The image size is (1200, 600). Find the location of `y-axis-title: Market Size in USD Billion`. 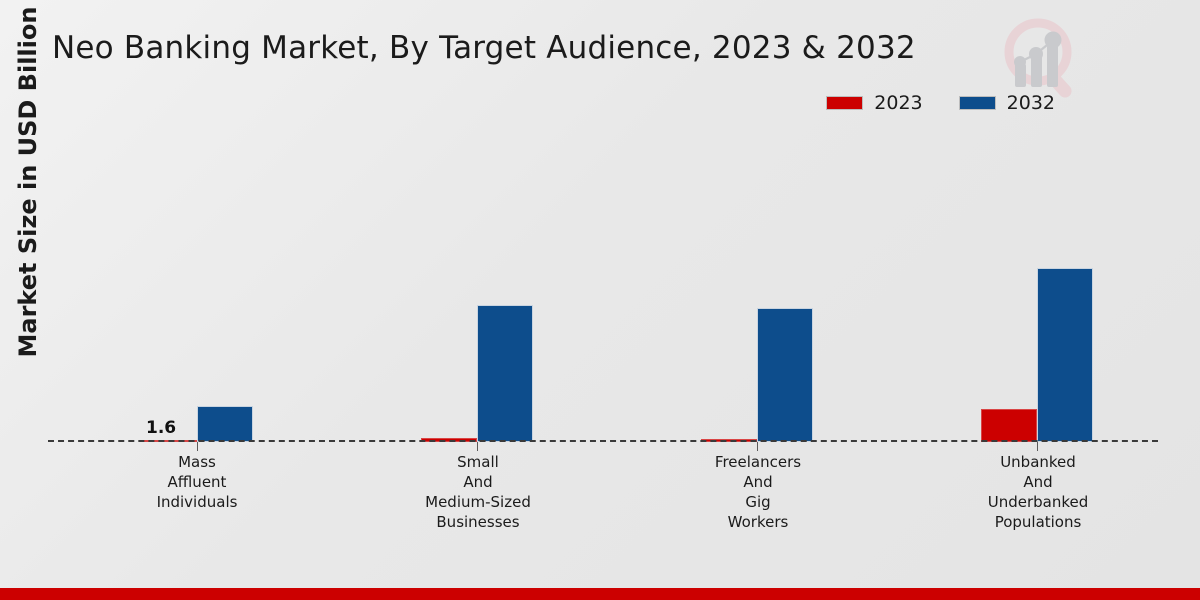

y-axis-title: Market Size in USD Billion is located at coordinates (28, 182).